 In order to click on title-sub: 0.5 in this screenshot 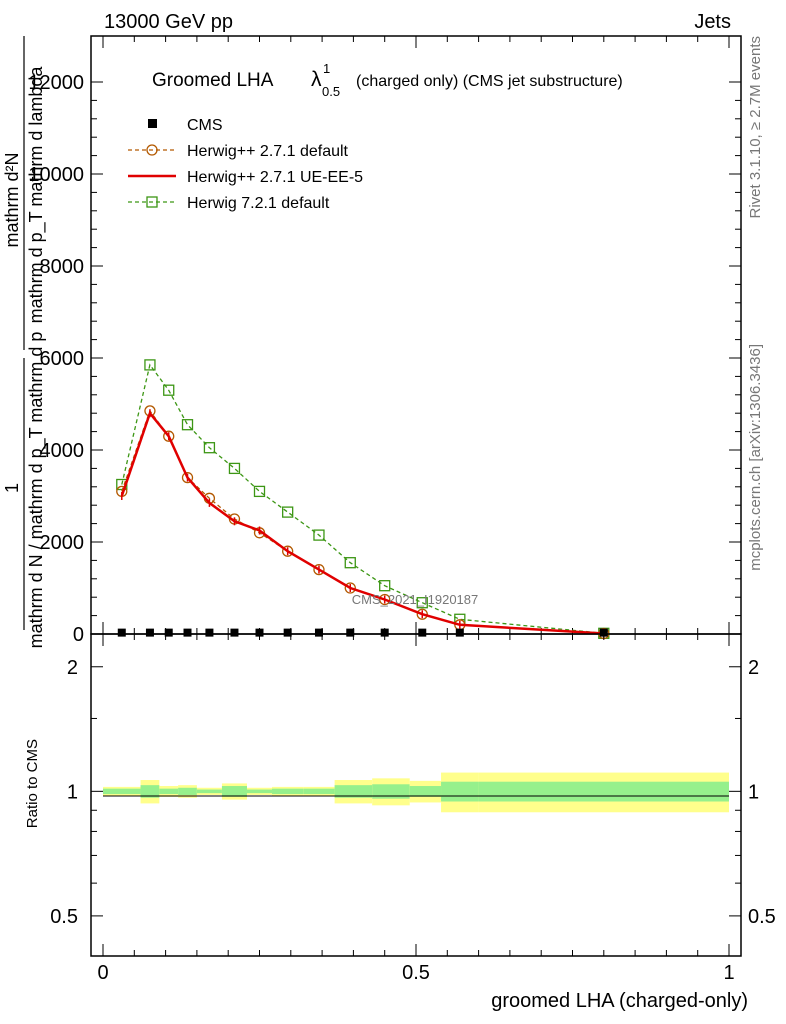, I will do `click(331, 91)`.